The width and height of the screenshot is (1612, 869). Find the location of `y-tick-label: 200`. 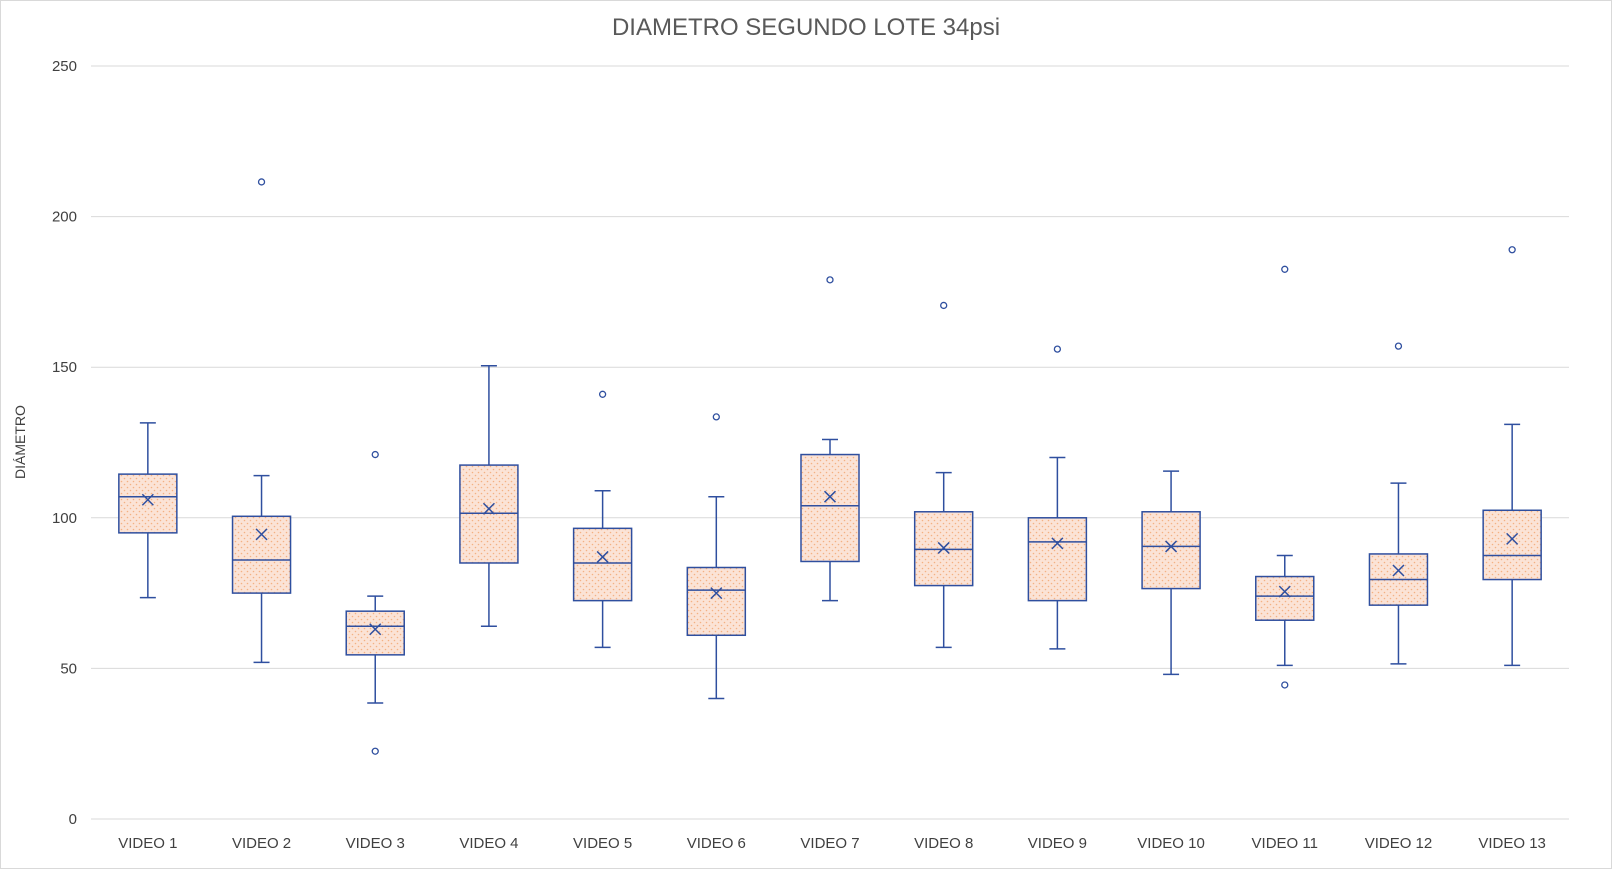

y-tick-label: 200 is located at coordinates (64, 217).